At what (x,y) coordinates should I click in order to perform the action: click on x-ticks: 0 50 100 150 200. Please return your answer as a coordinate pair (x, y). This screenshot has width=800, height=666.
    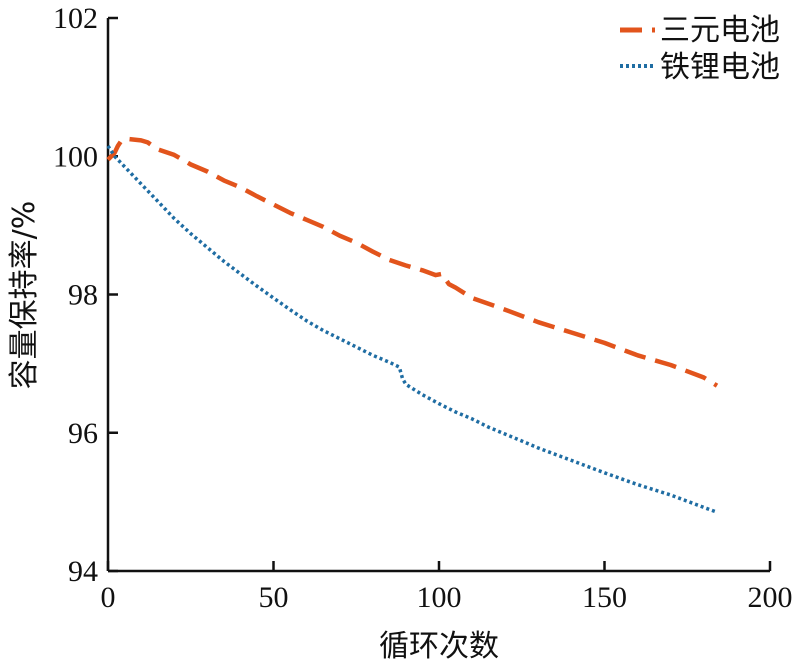
    Looking at the image, I should click on (447, 587).